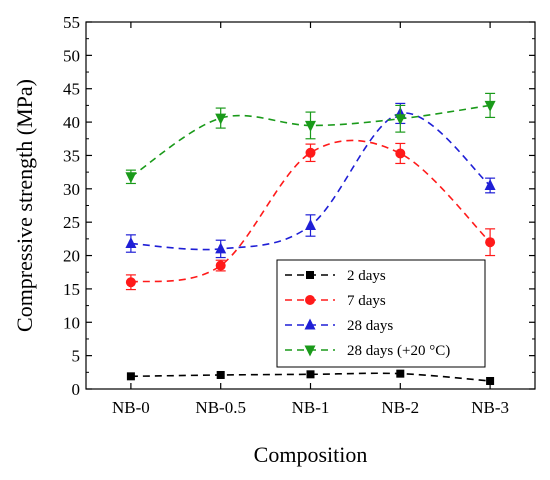 The height and width of the screenshot is (480, 550). What do you see at coordinates (366, 301) in the screenshot?
I see `legend-label: 7 days` at bounding box center [366, 301].